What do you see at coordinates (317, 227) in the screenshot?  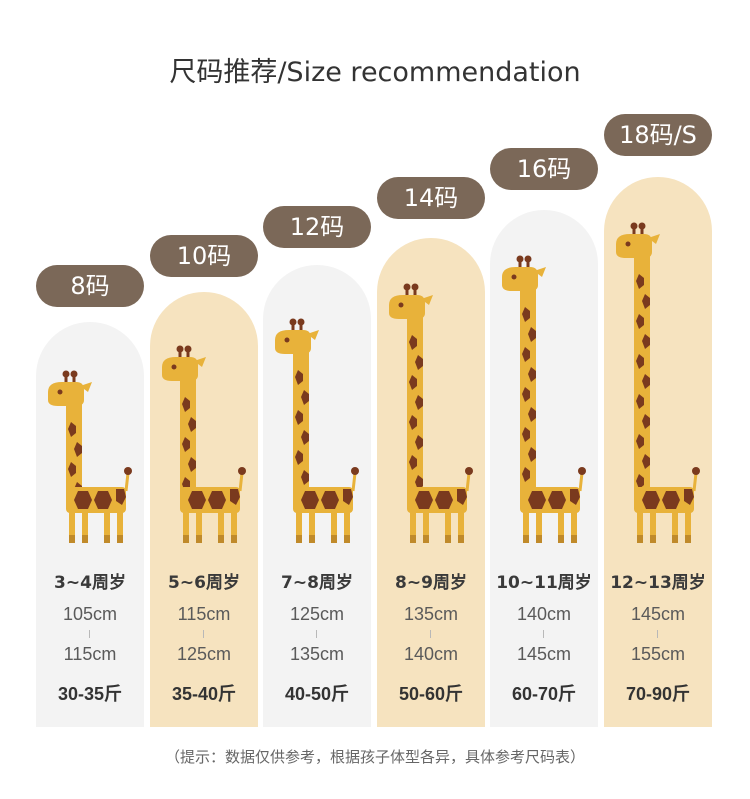 I see `size-label-pill: 12码` at bounding box center [317, 227].